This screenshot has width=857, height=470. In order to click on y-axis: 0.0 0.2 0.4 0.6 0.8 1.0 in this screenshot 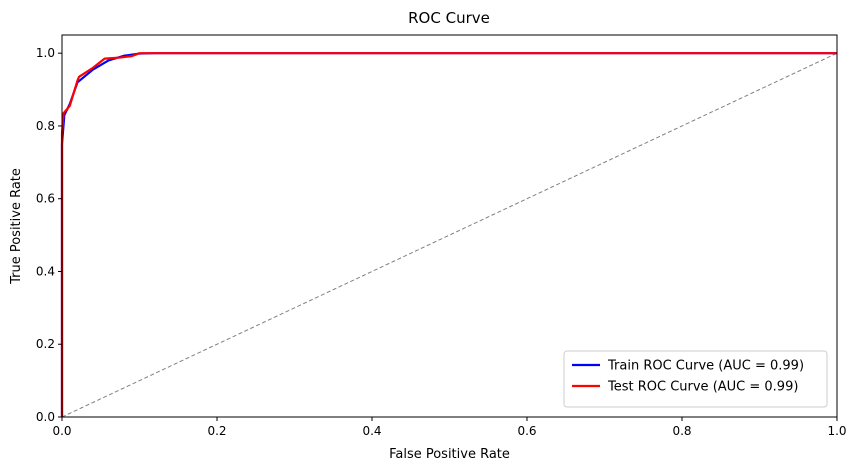, I will do `click(49, 235)`.